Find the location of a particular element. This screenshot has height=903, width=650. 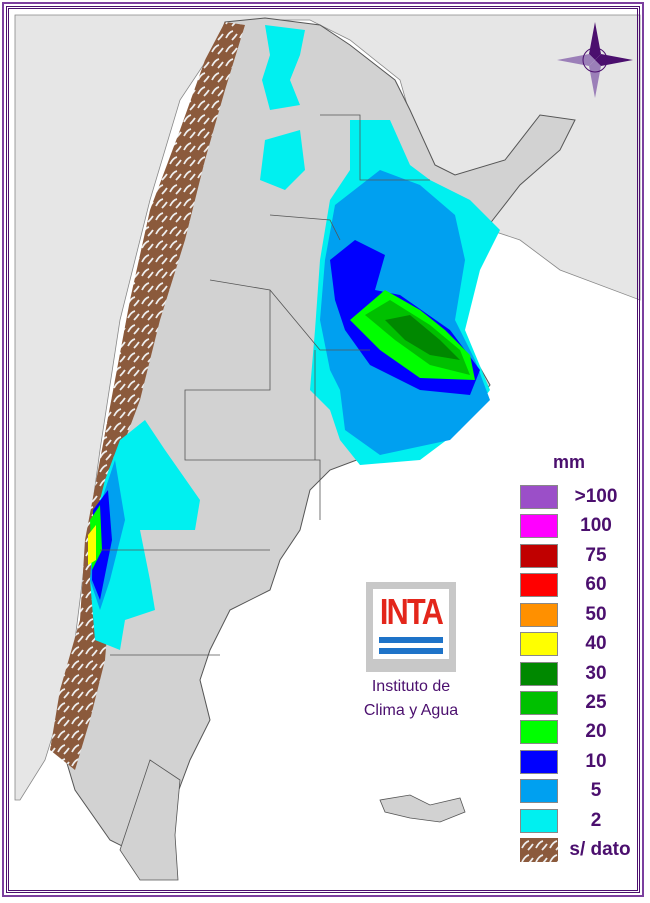

legend-label: 2 is located at coordinates (596, 820).